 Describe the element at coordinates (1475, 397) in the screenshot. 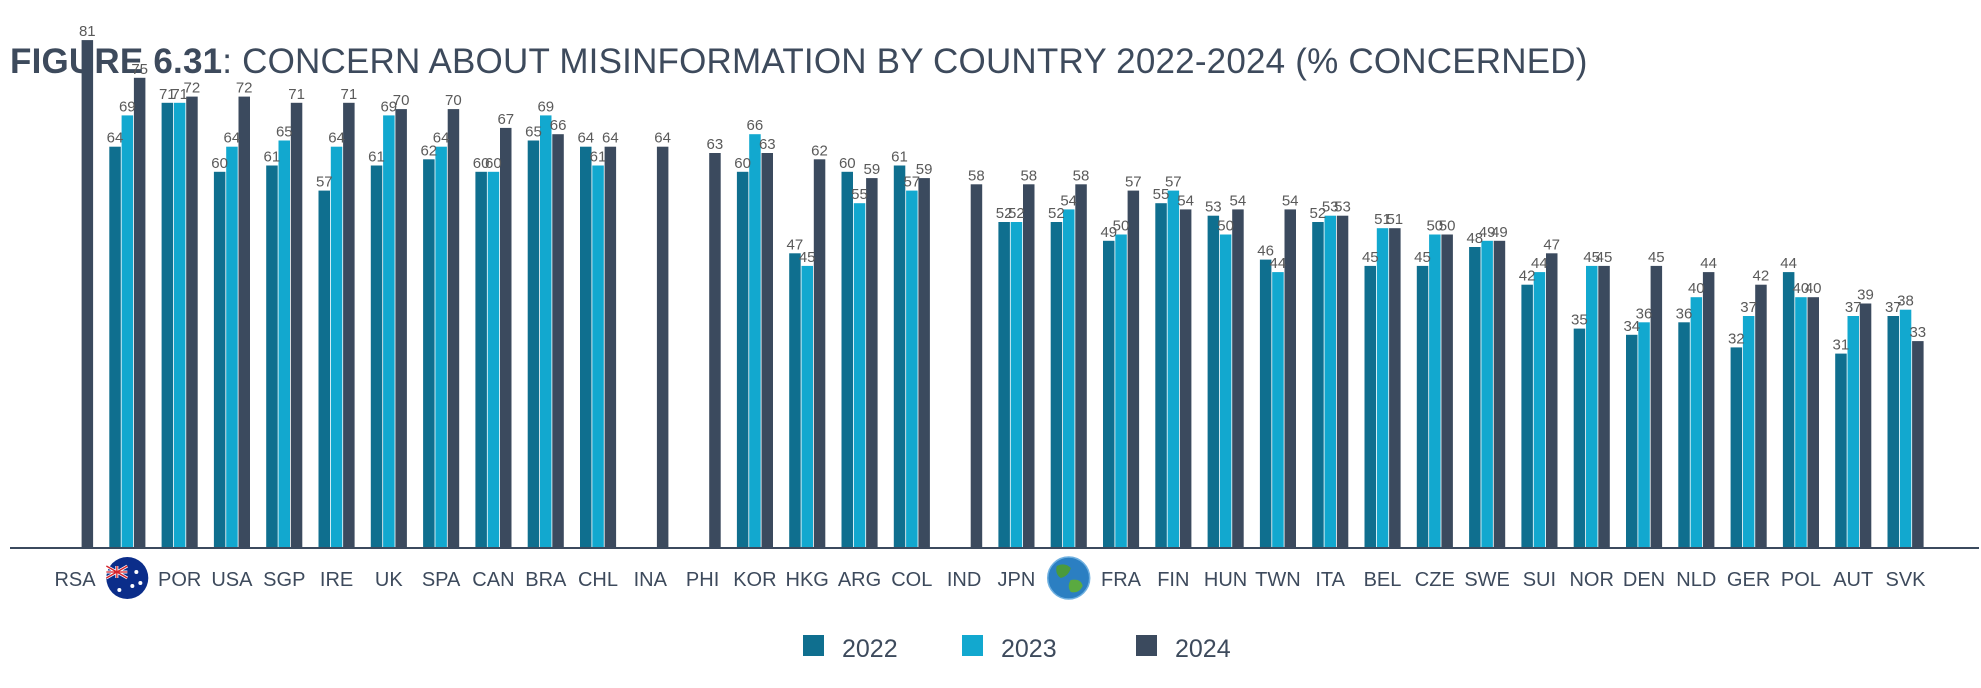

I see `bar-SWE-2022` at that location.